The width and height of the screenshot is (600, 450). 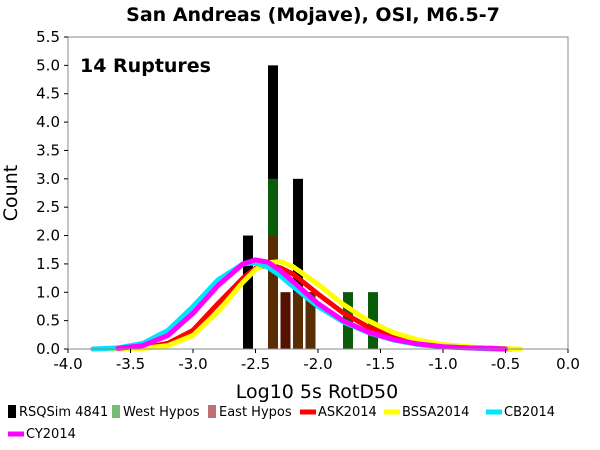 What do you see at coordinates (48, 236) in the screenshot?
I see `y-tick-label: 2.0` at bounding box center [48, 236].